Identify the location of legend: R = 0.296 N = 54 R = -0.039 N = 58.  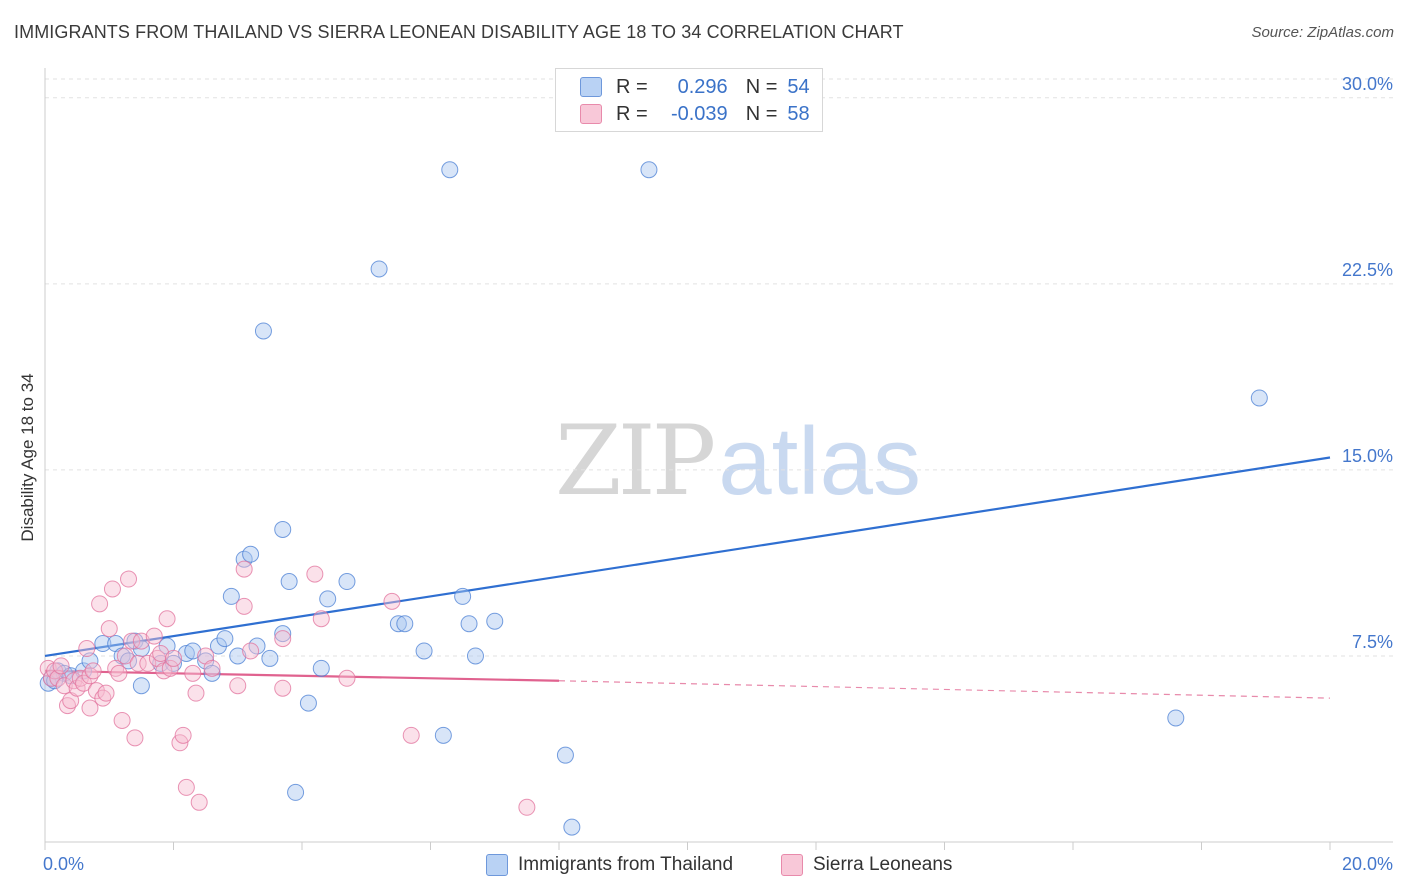
(689, 100).